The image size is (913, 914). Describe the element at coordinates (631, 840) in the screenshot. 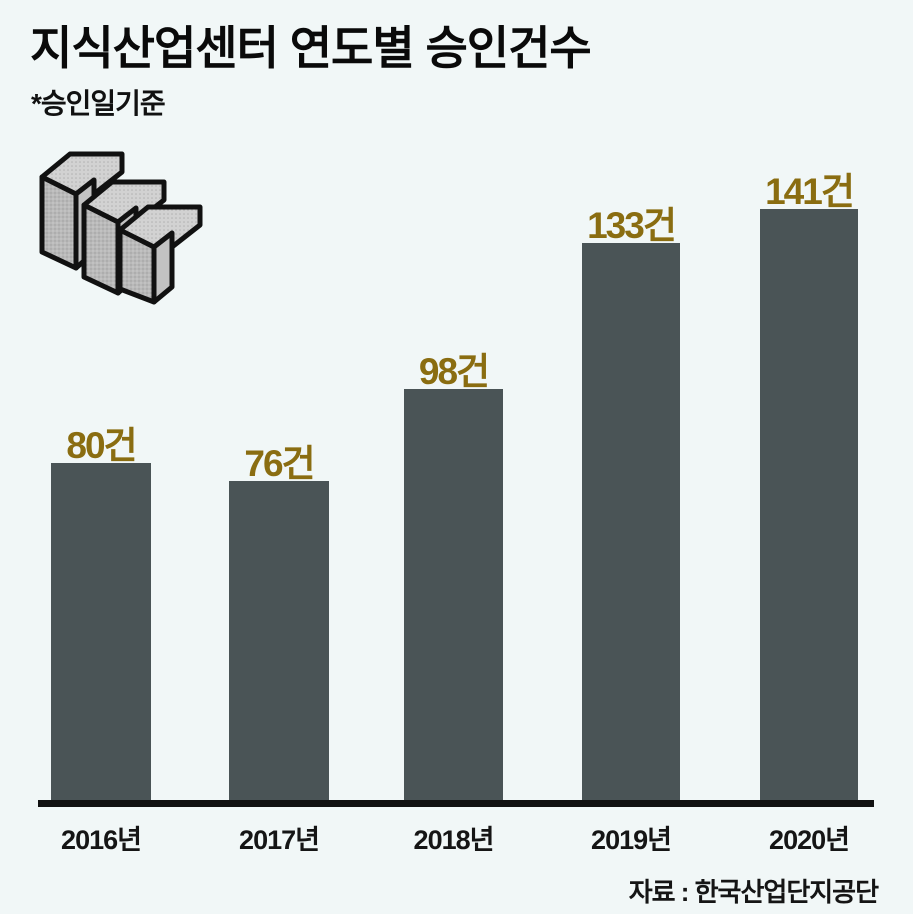

I see `x-axis-tick-label: 2019년` at that location.